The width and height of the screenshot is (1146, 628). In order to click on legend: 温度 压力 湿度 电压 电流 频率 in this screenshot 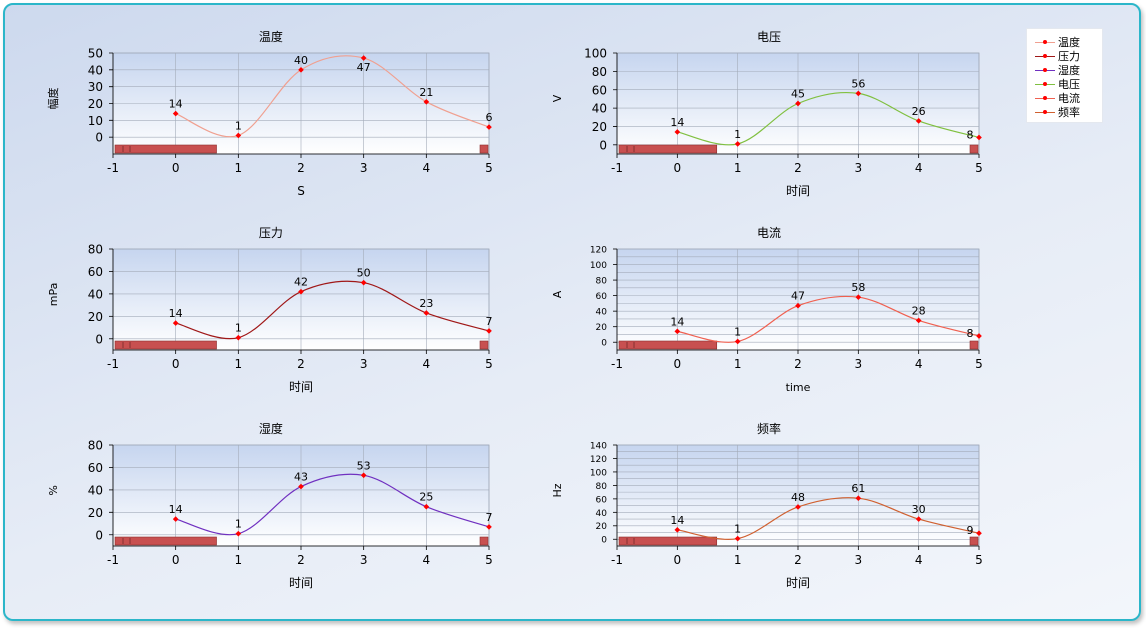, I will do `click(1064, 75)`.